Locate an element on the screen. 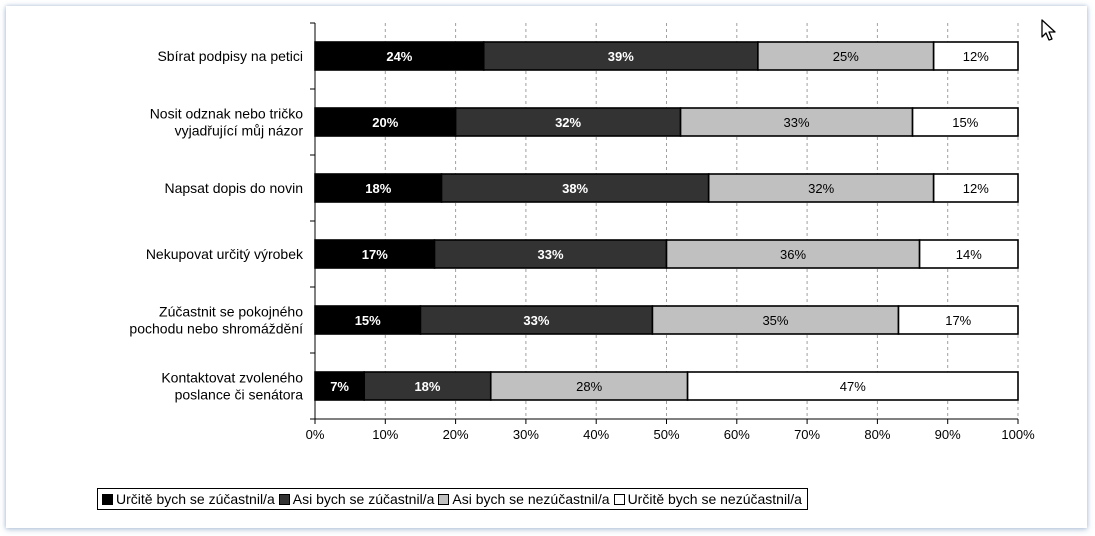 The image size is (1095, 536). data-label: 28% is located at coordinates (589, 386).